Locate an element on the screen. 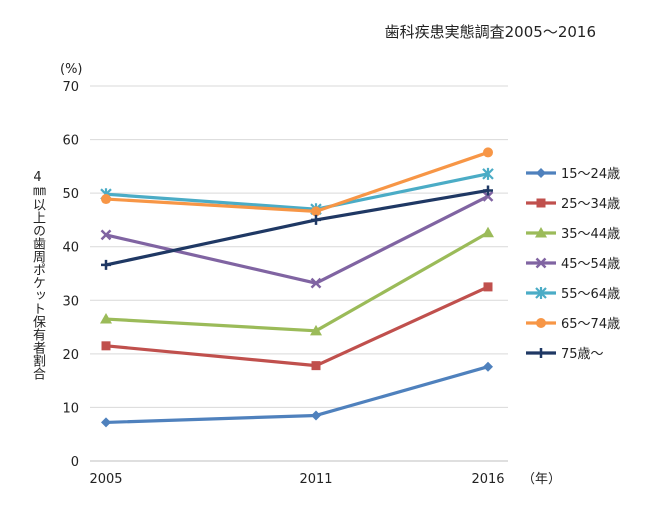 This screenshot has width=660, height=514. x-unit-label: （年） is located at coordinates (541, 479).